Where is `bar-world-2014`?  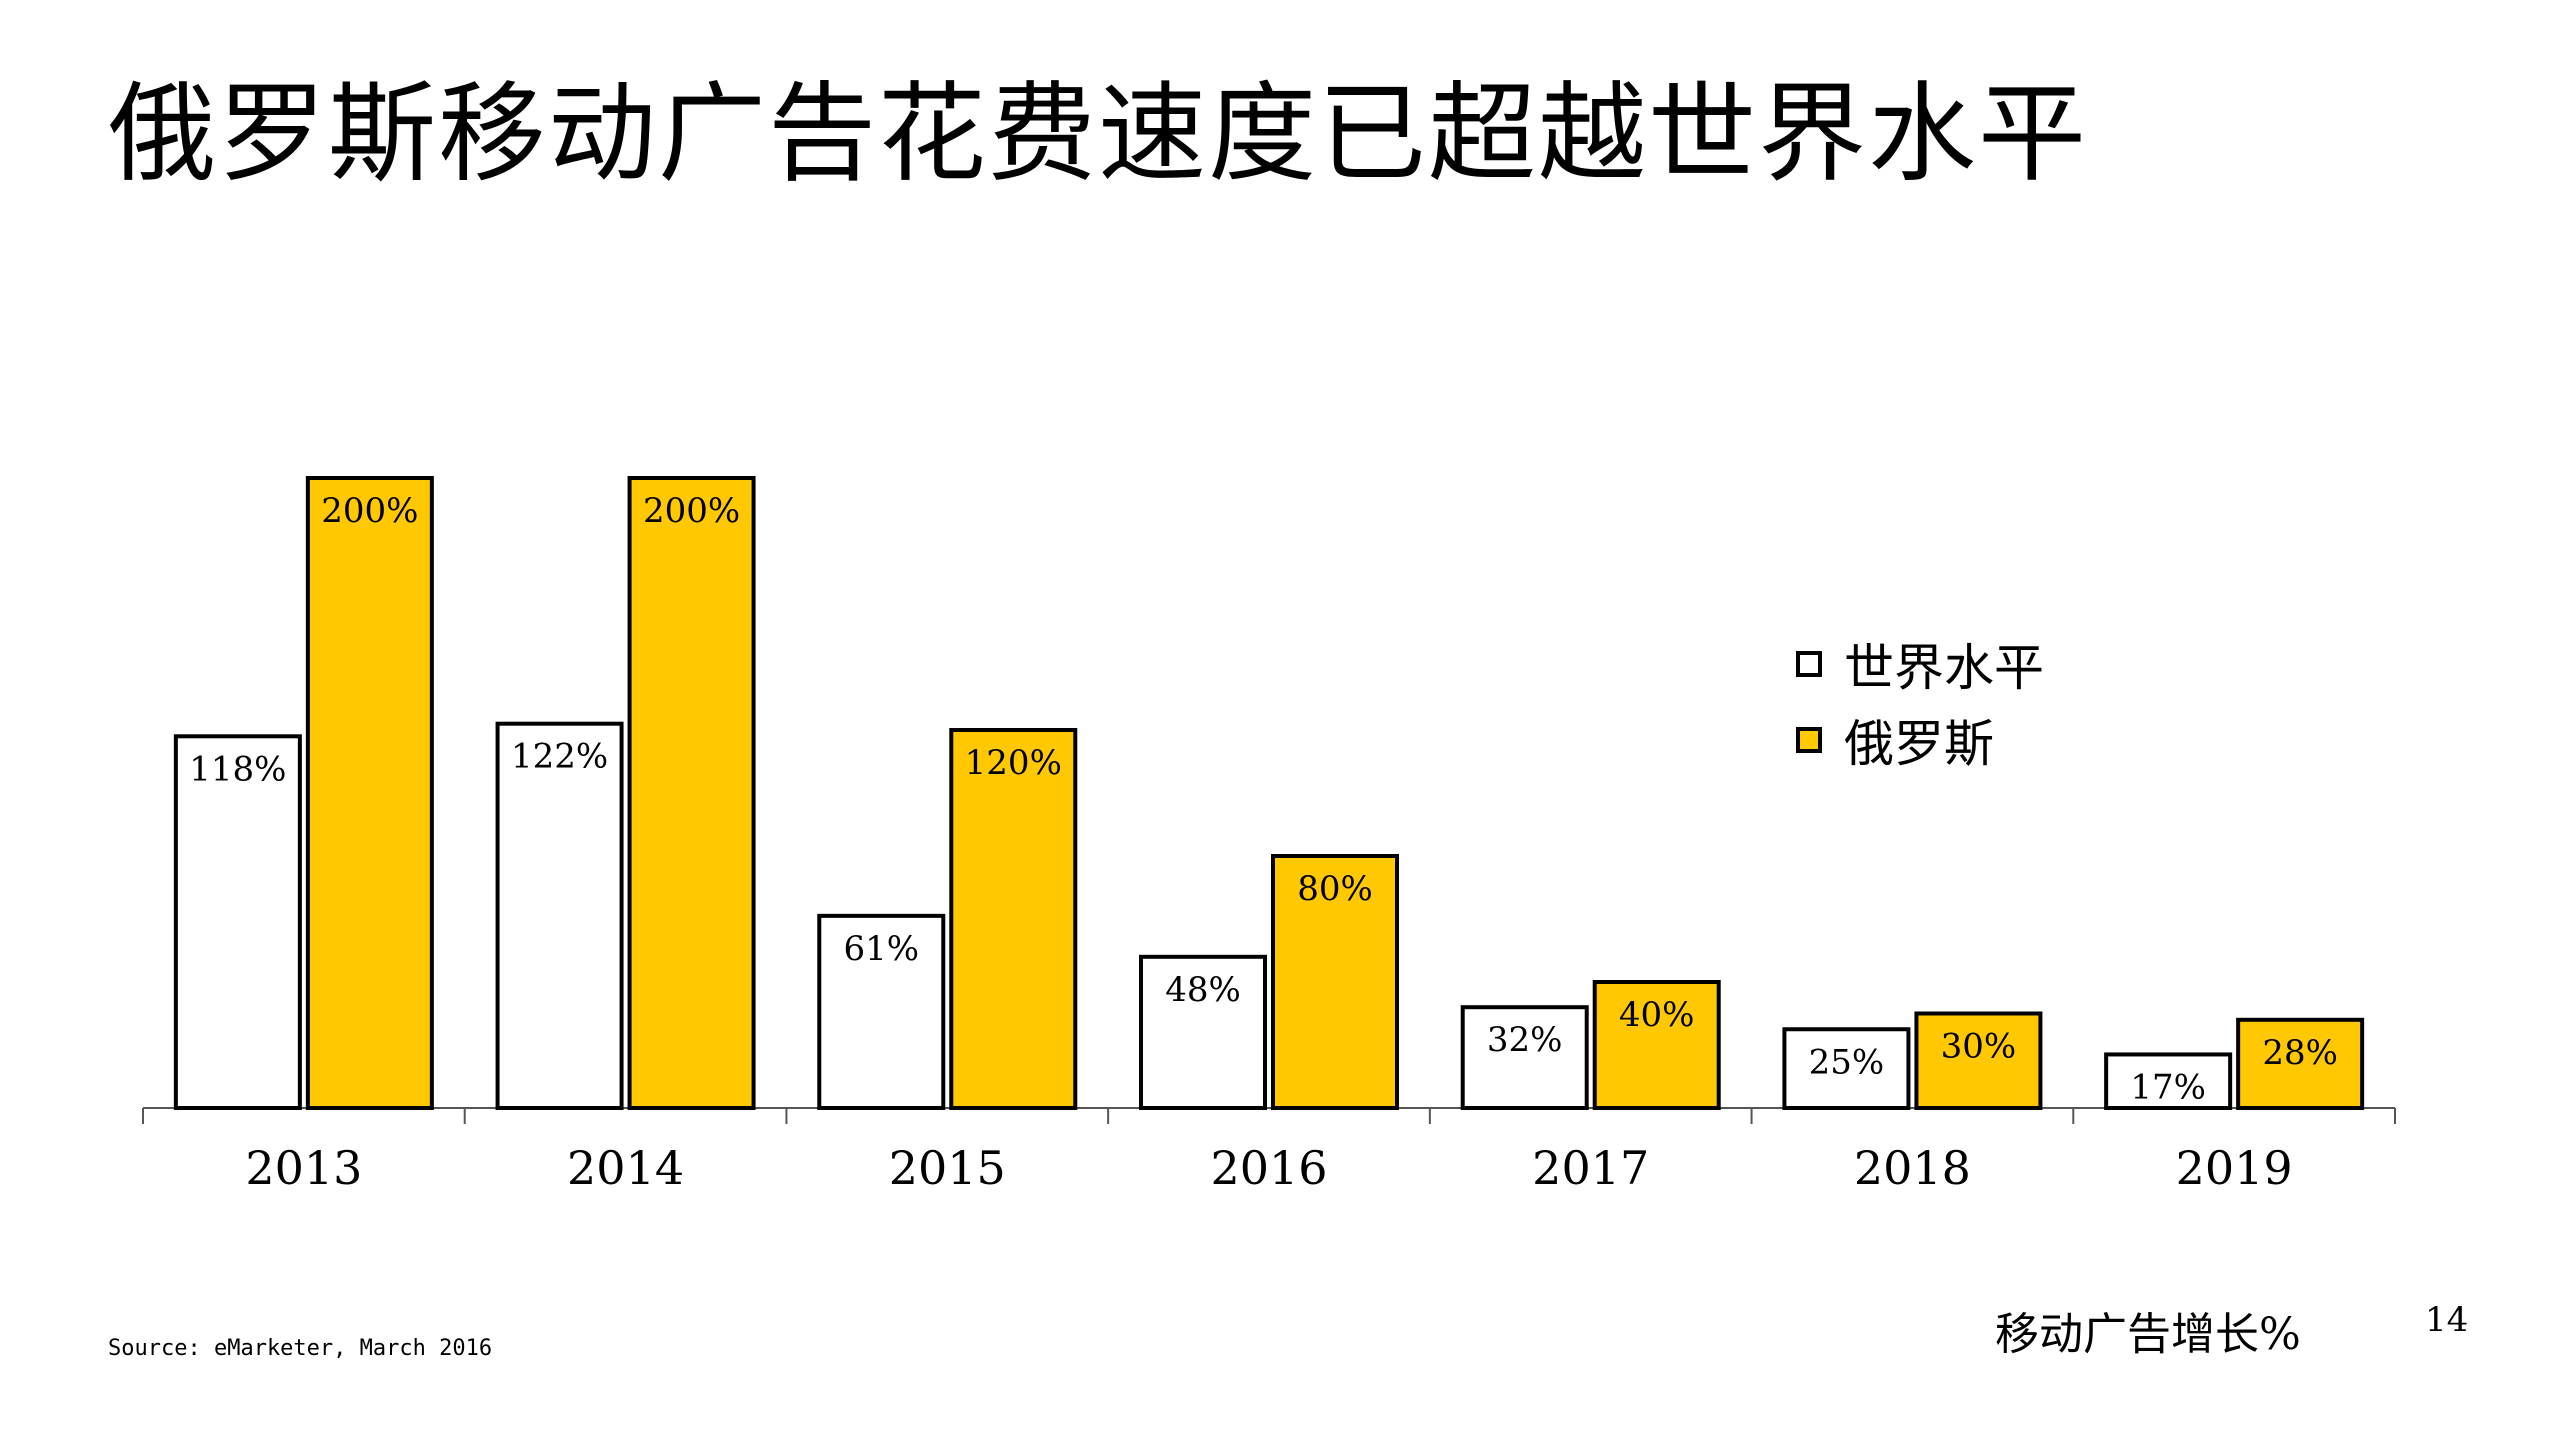 bar-world-2014 is located at coordinates (559, 915).